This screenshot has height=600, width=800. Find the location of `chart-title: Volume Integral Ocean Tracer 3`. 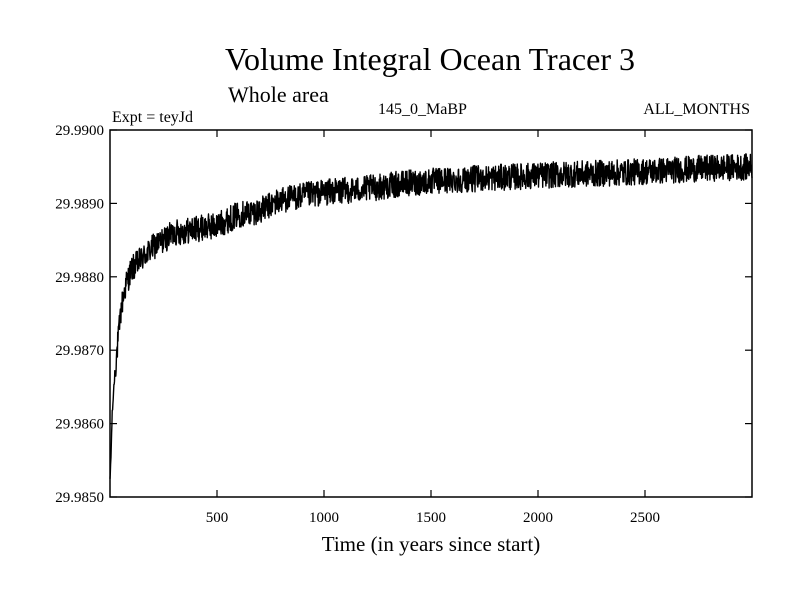

chart-title: Volume Integral Ocean Tracer 3 is located at coordinates (430, 59).